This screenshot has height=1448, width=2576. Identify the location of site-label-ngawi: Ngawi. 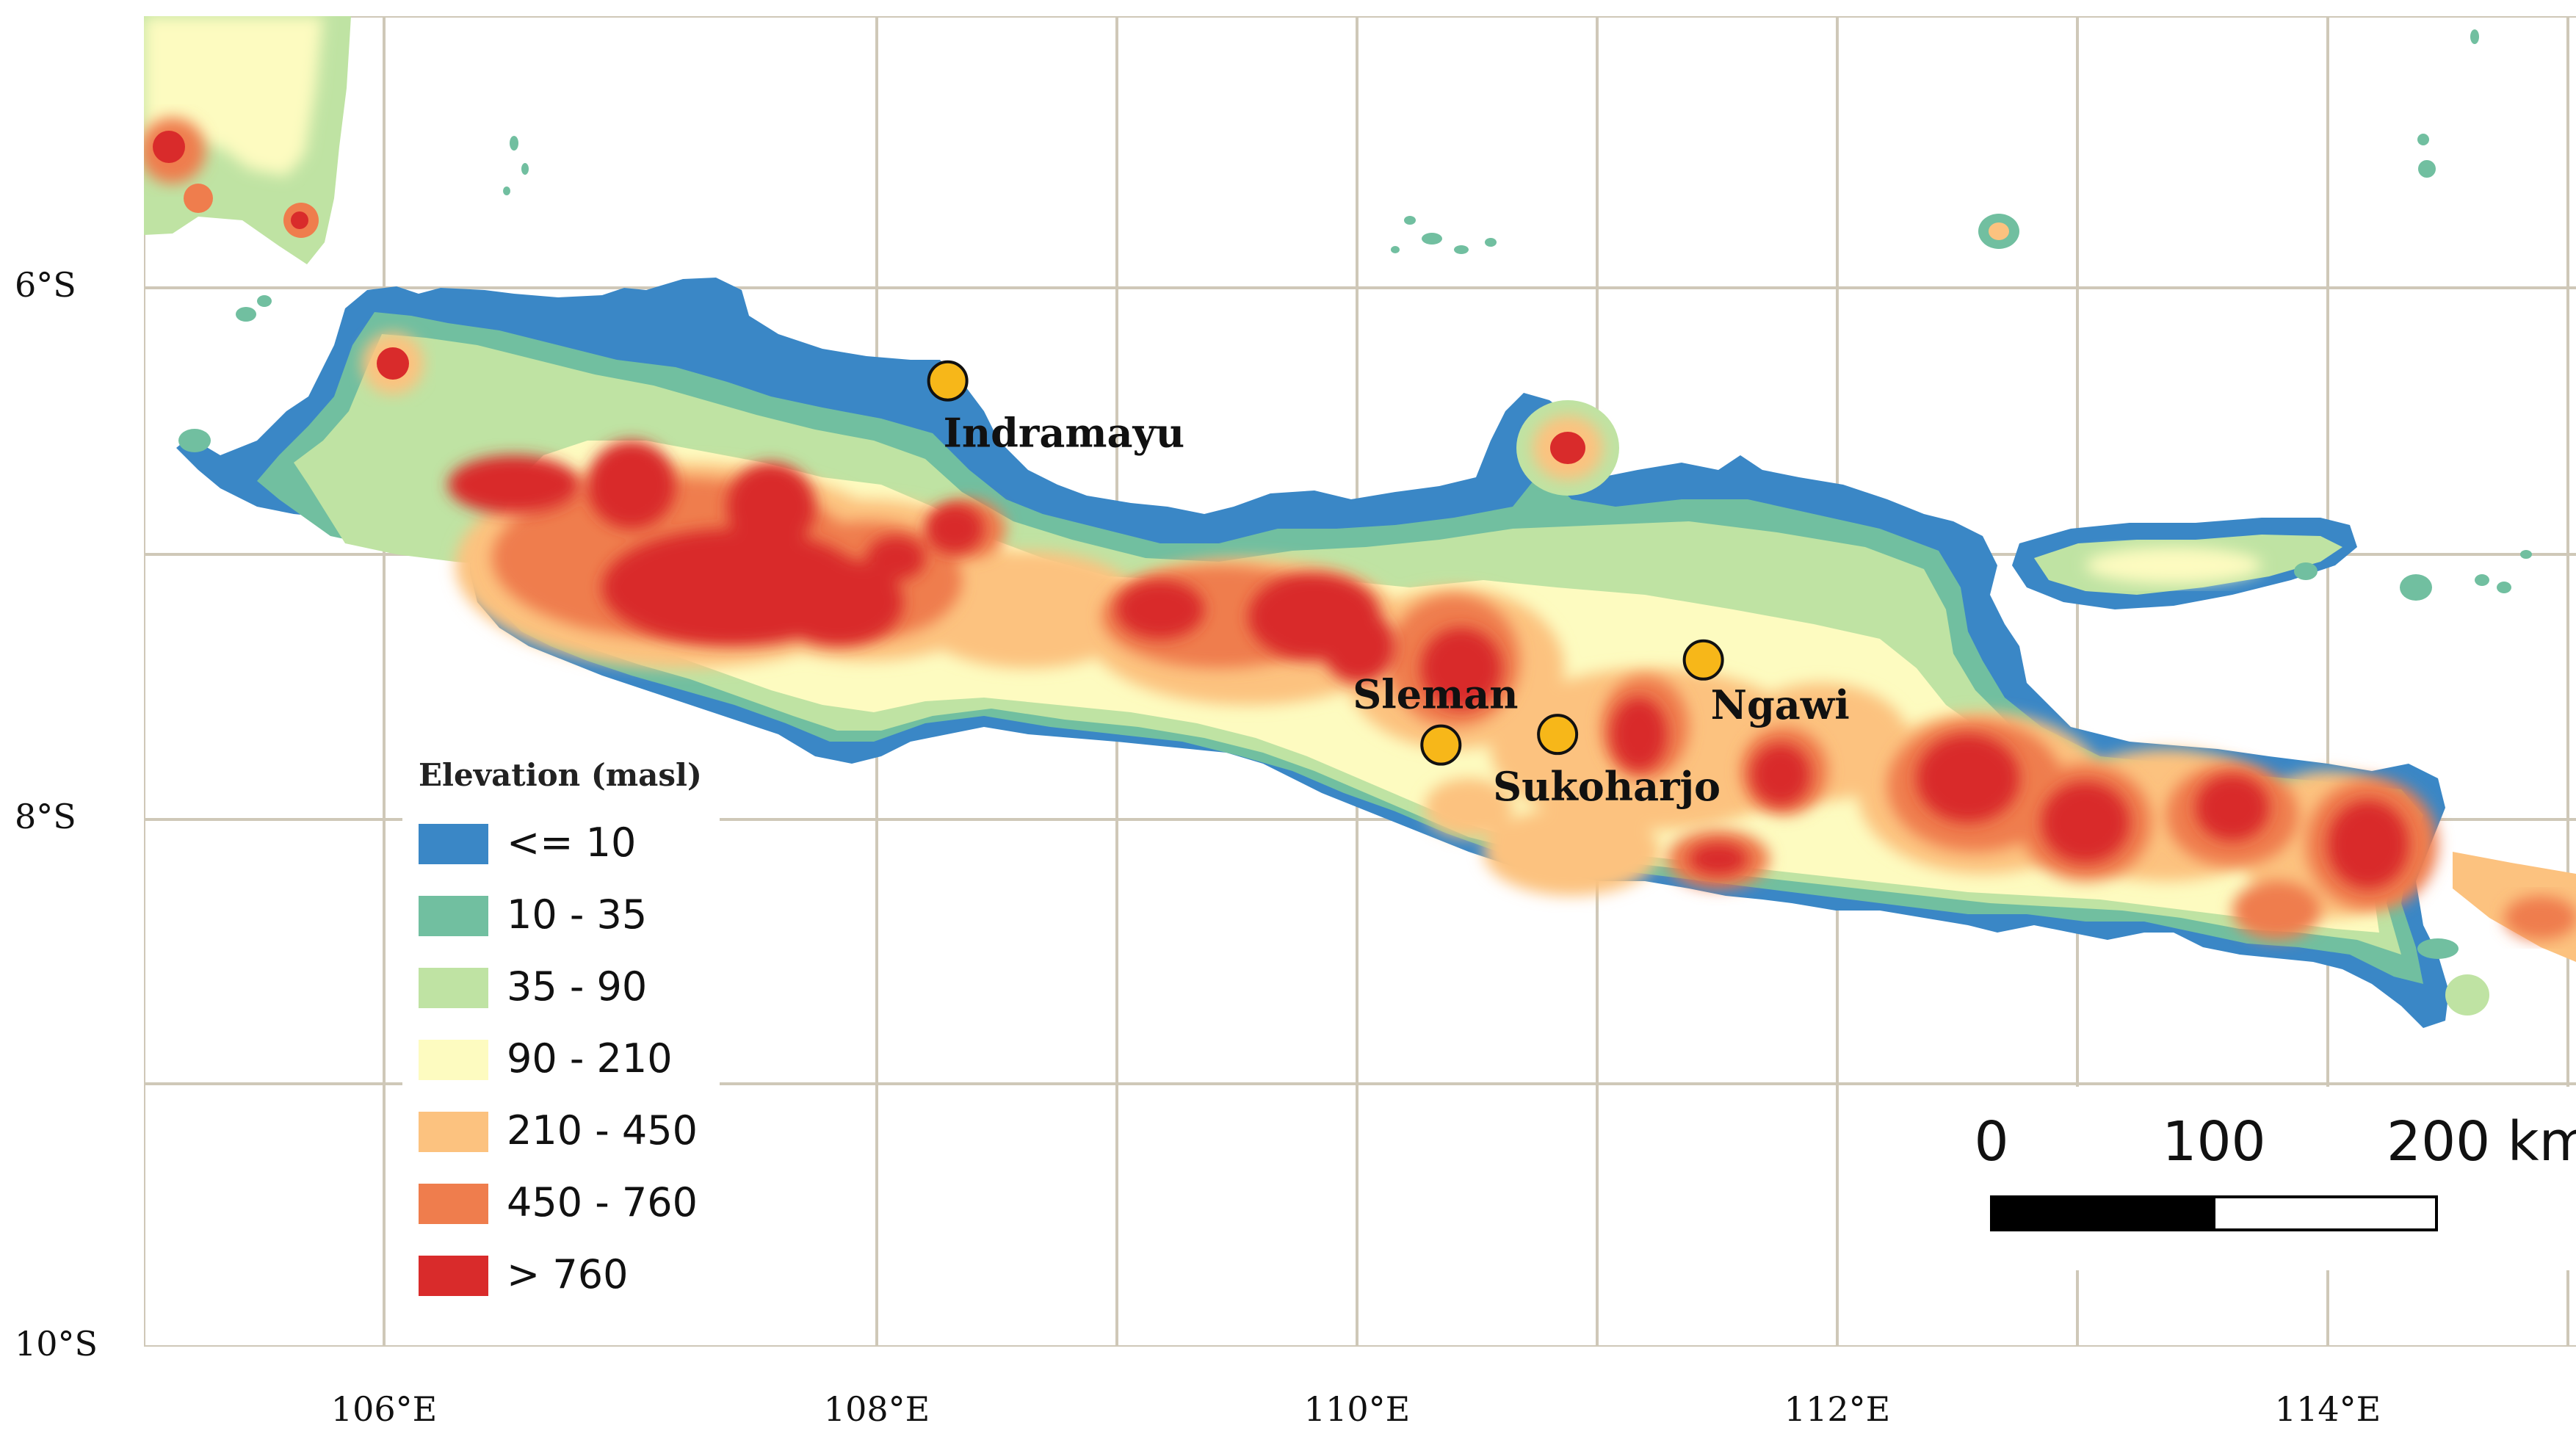
(1780, 704).